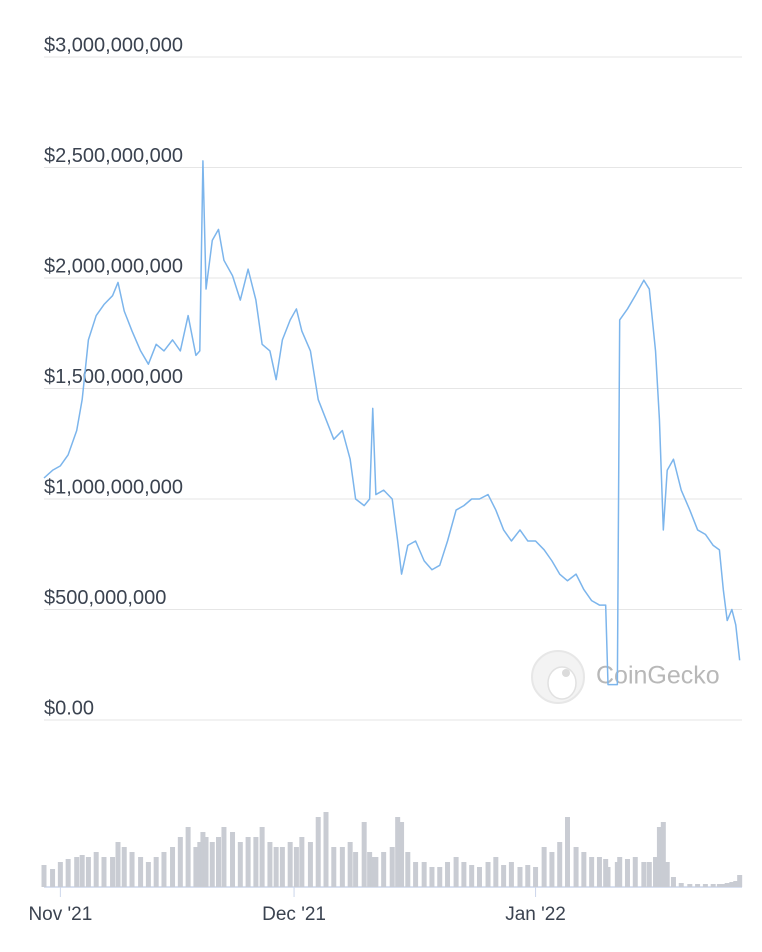  Describe the element at coordinates (558, 677) in the screenshot. I see `watermark-logo` at that location.